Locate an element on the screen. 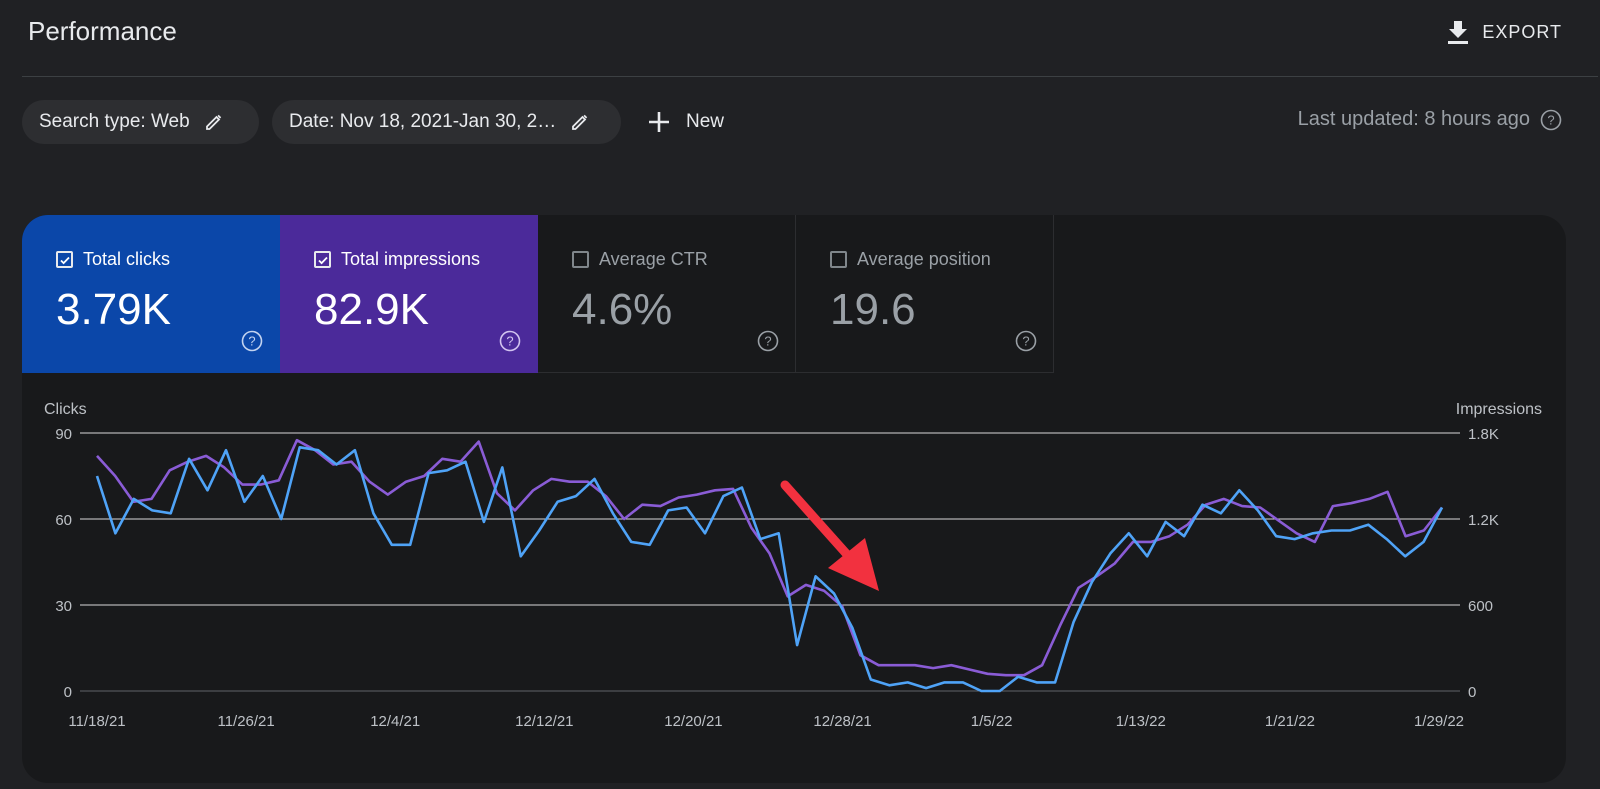 The height and width of the screenshot is (789, 1600). metric-card-total-impressions: Total impressions 82.9K ? is located at coordinates (409, 294).